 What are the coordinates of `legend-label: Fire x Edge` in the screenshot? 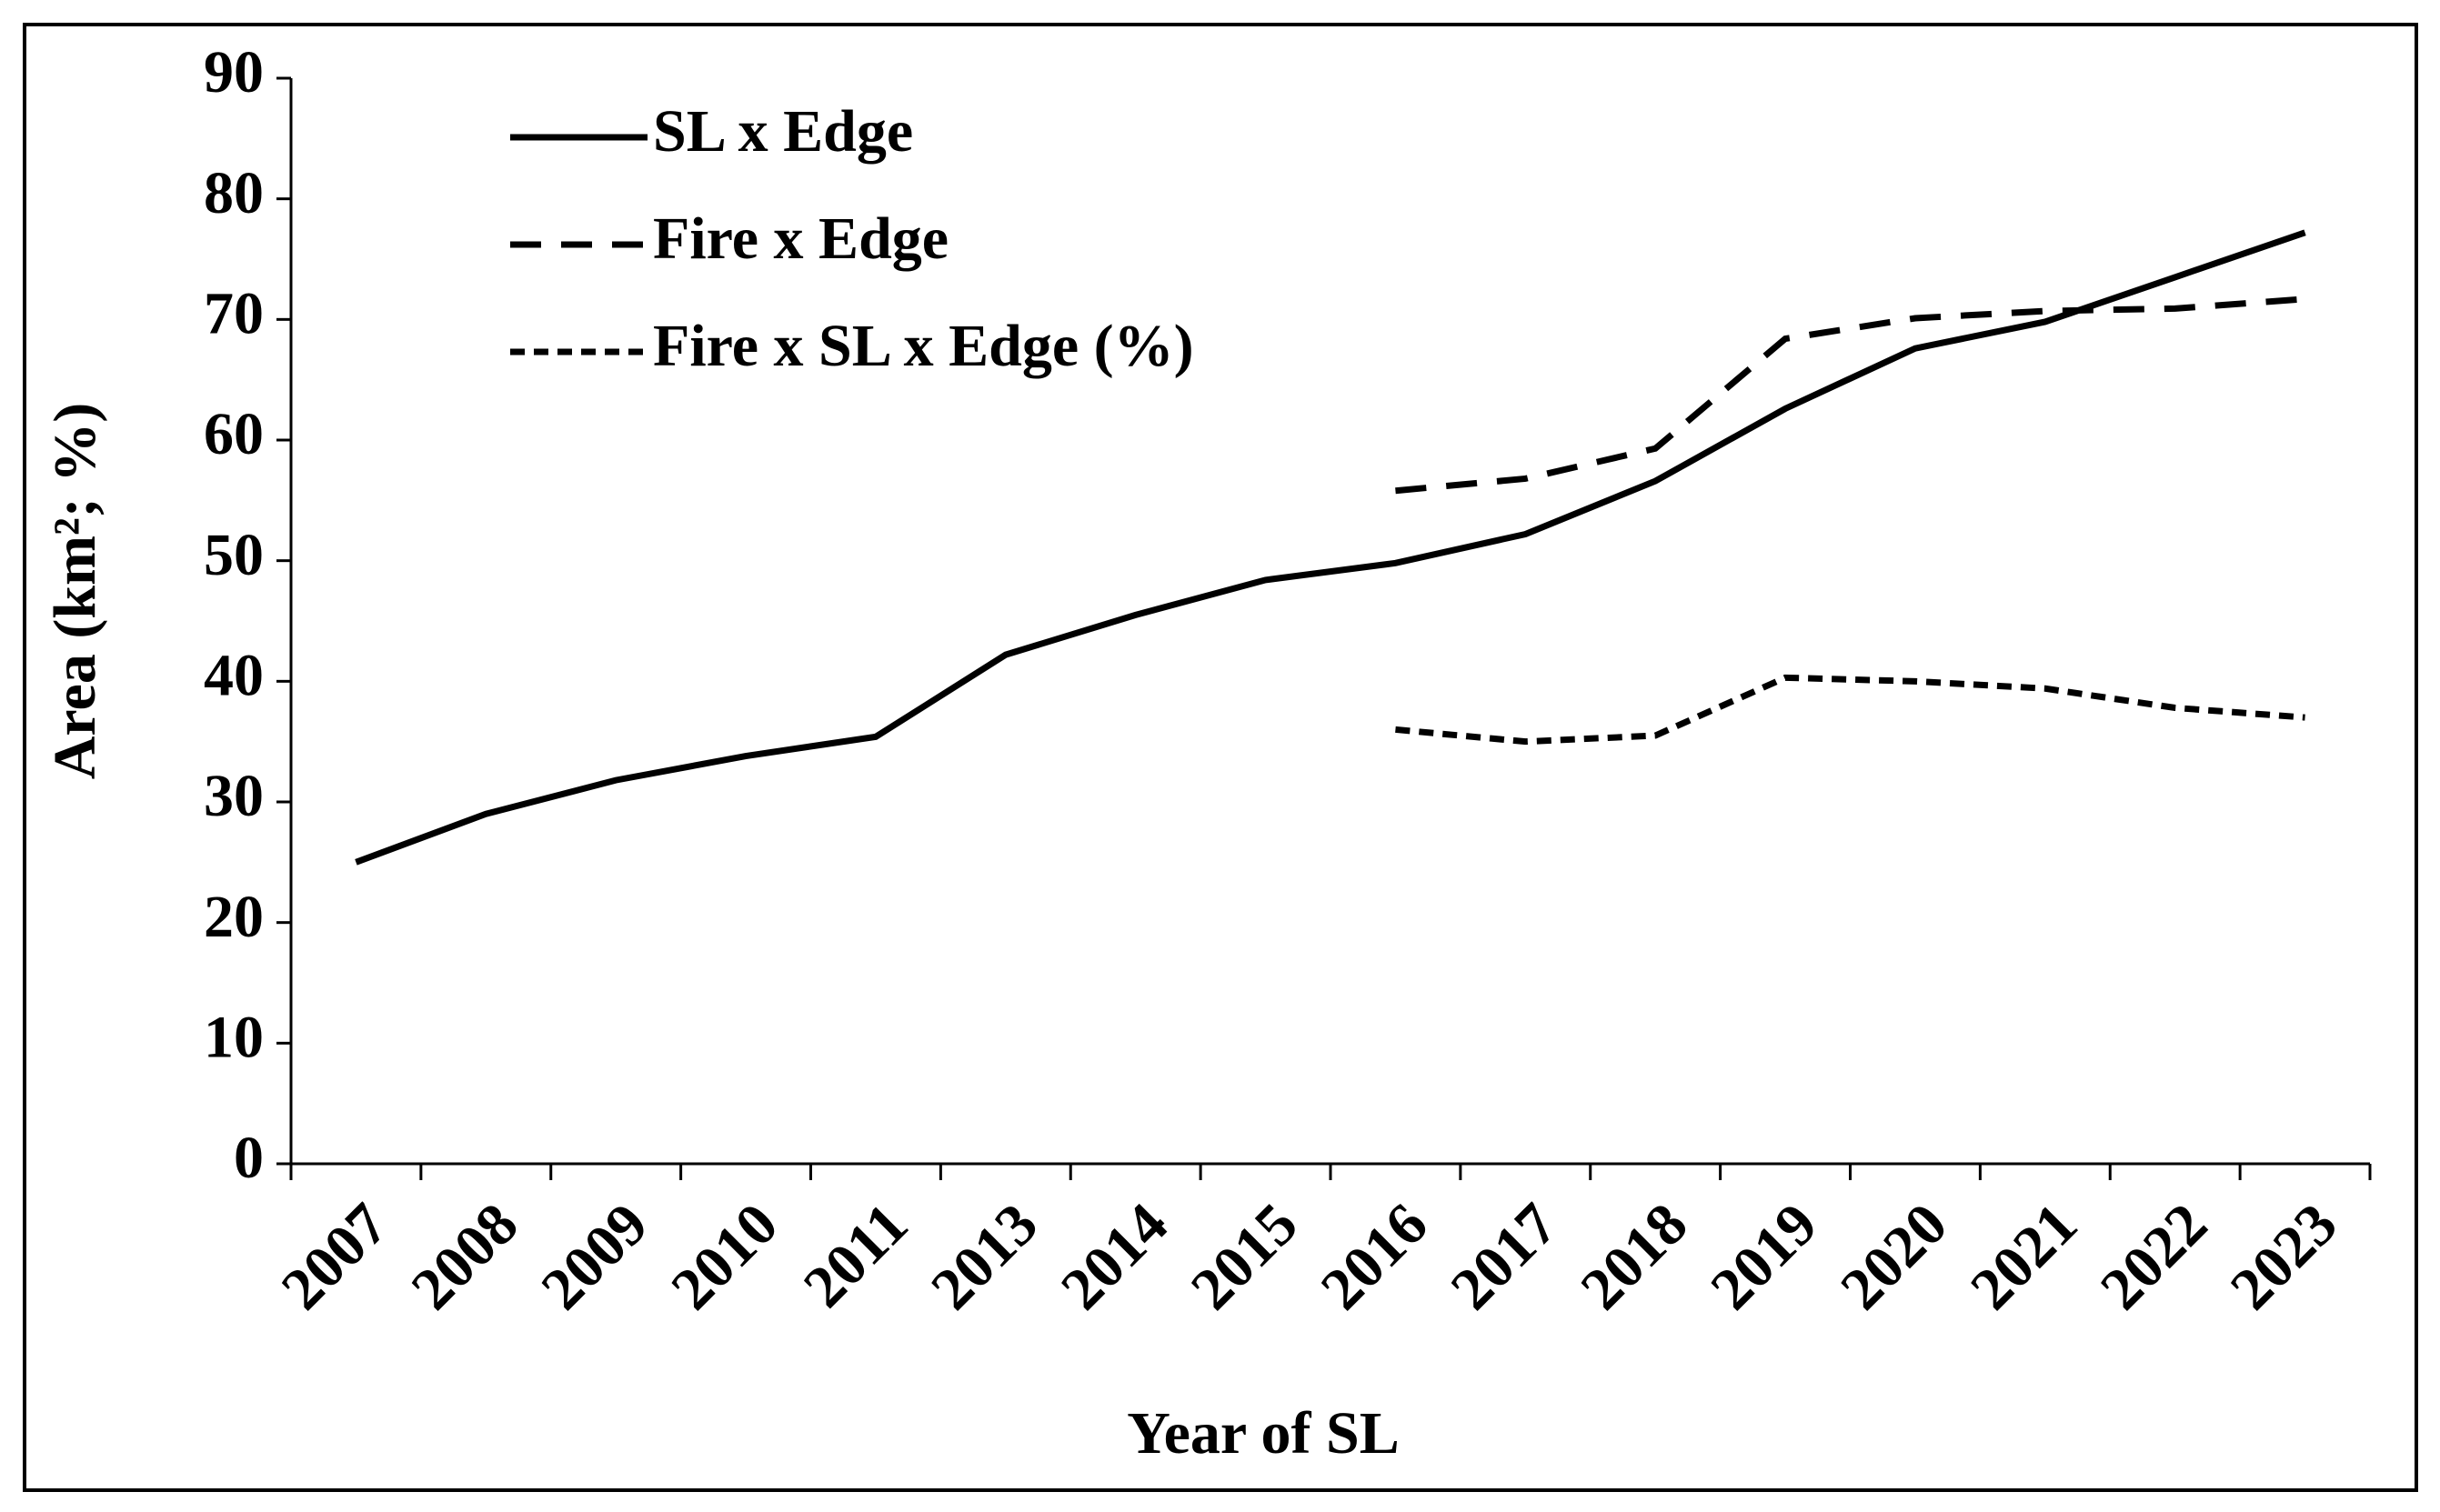 It's located at (801, 239).